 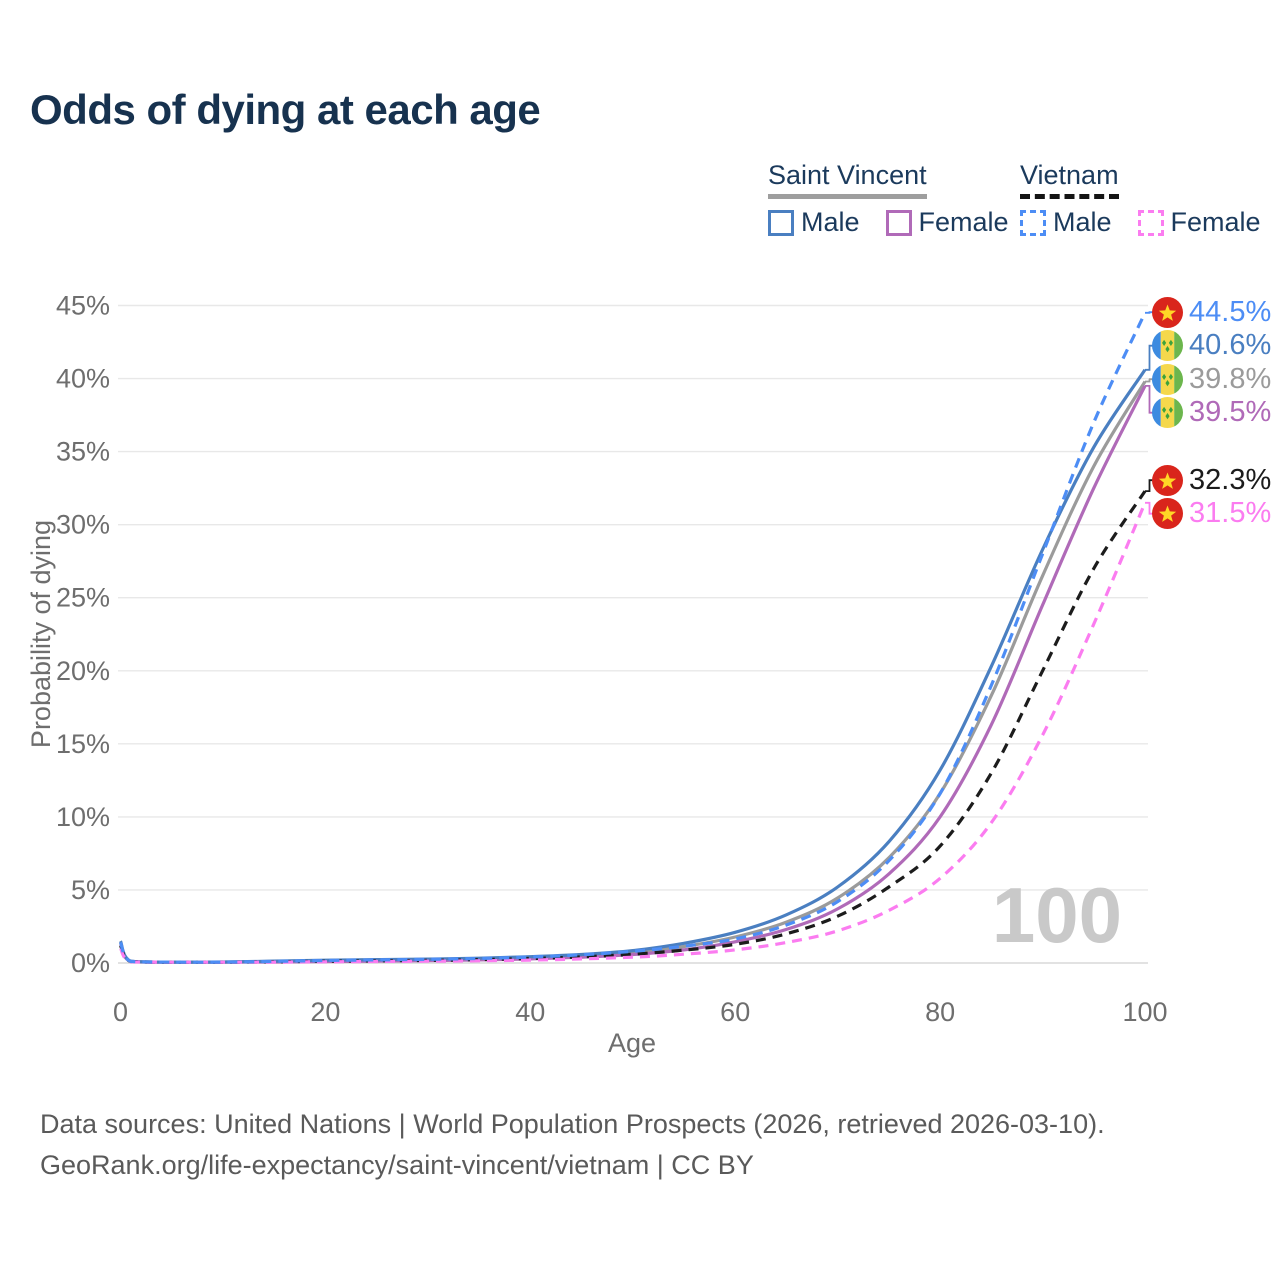 I want to click on y-tick-label: 5%, so click(x=90, y=890).